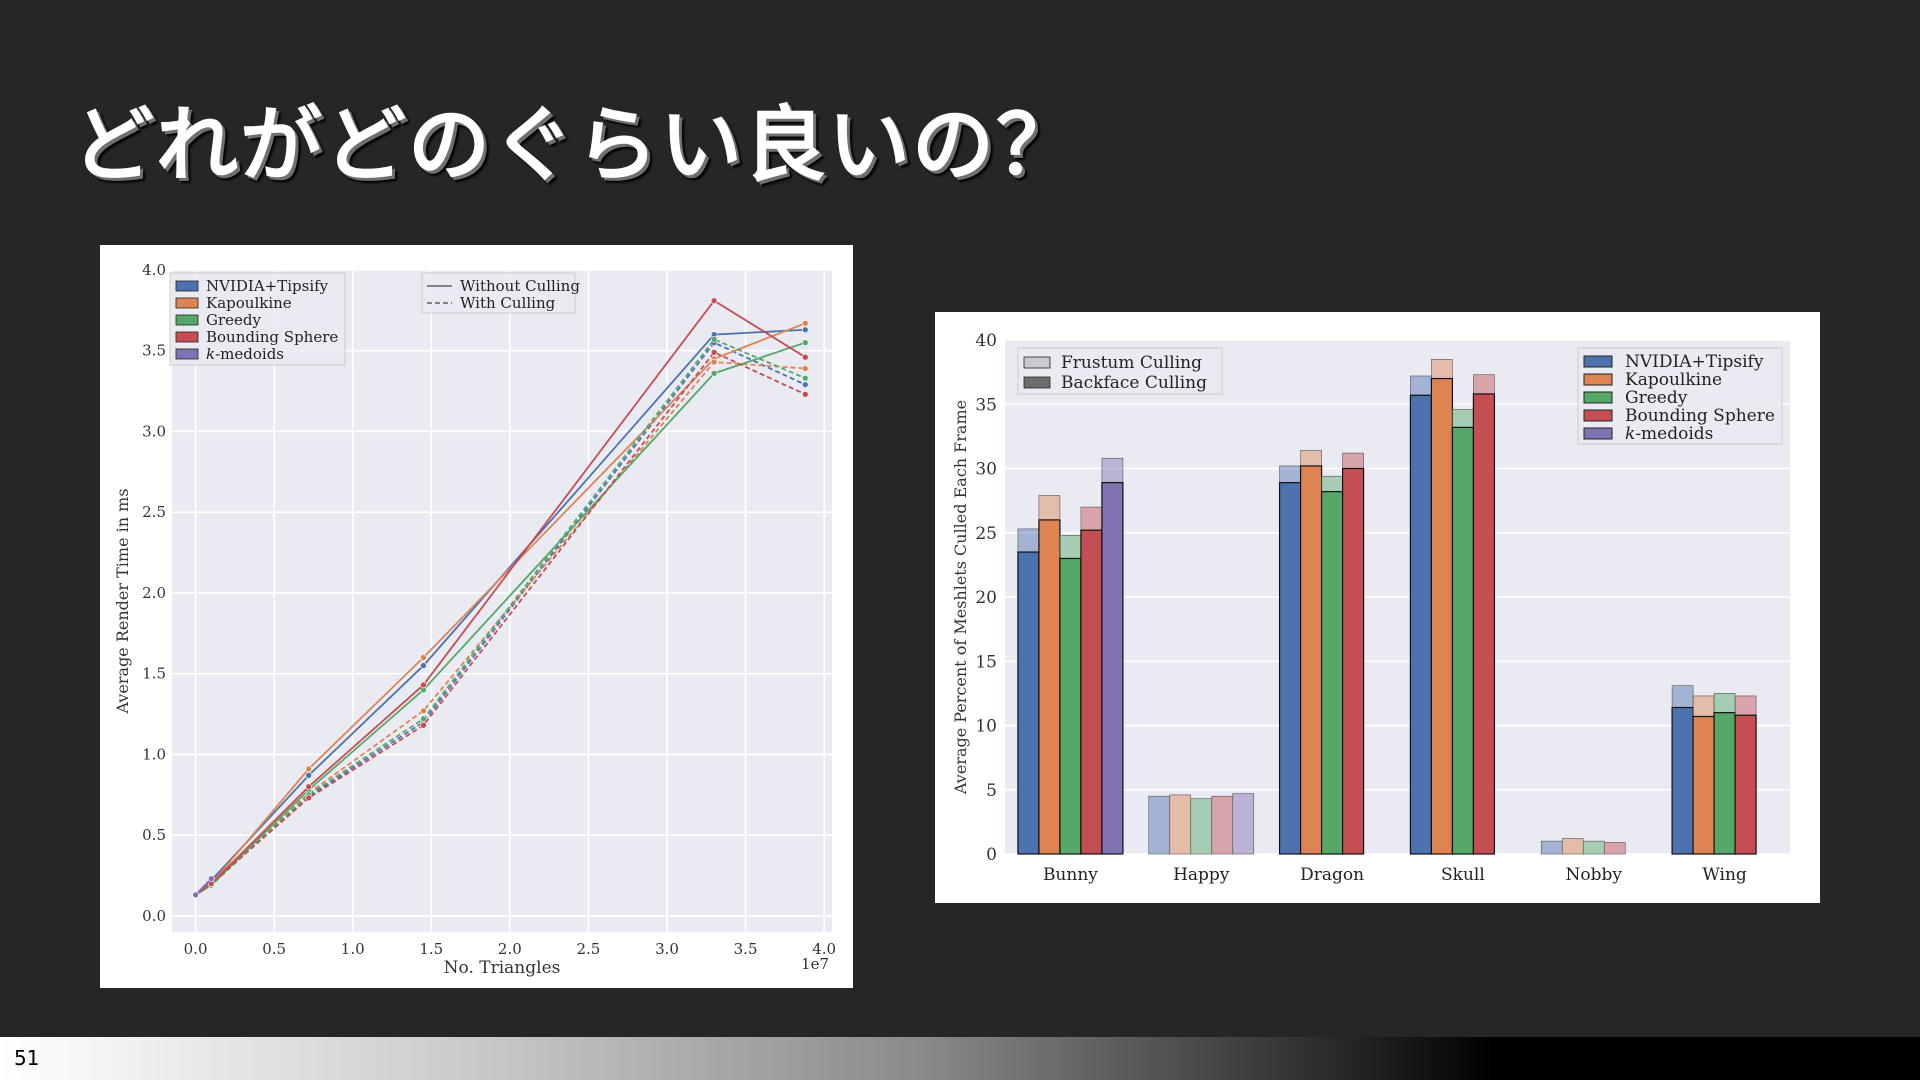 The width and height of the screenshot is (1920, 1080). Describe the element at coordinates (203, 887) in the screenshot. I see `k-medoids-with-culling-line` at that location.